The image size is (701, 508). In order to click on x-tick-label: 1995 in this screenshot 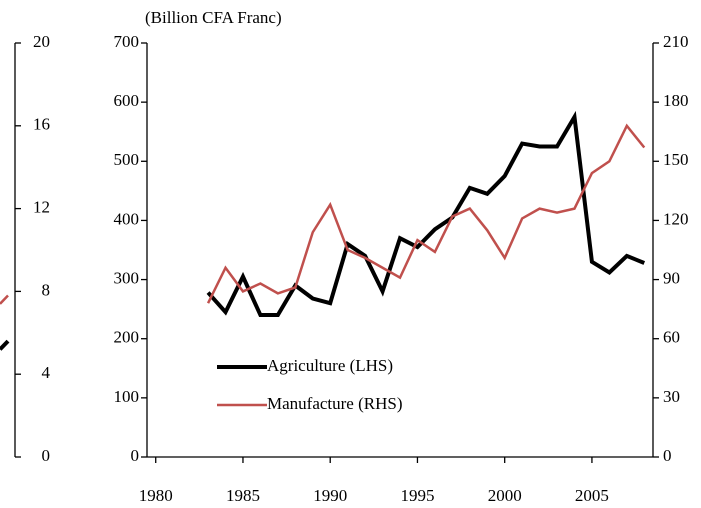, I will do `click(417, 495)`.